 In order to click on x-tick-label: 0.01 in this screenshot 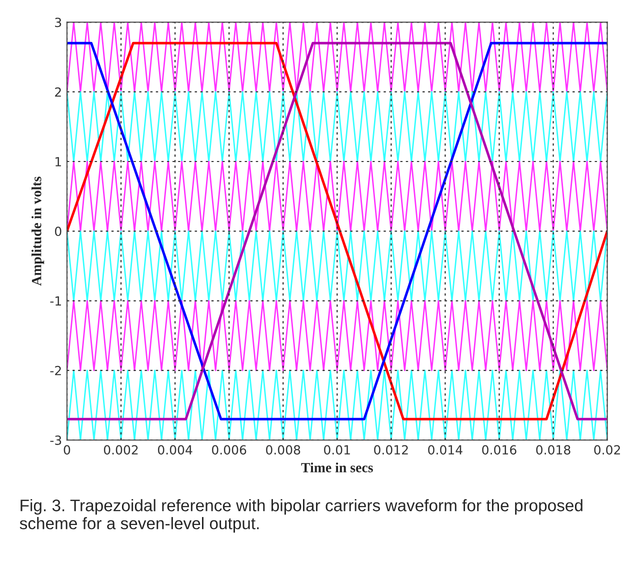, I will do `click(337, 450)`.